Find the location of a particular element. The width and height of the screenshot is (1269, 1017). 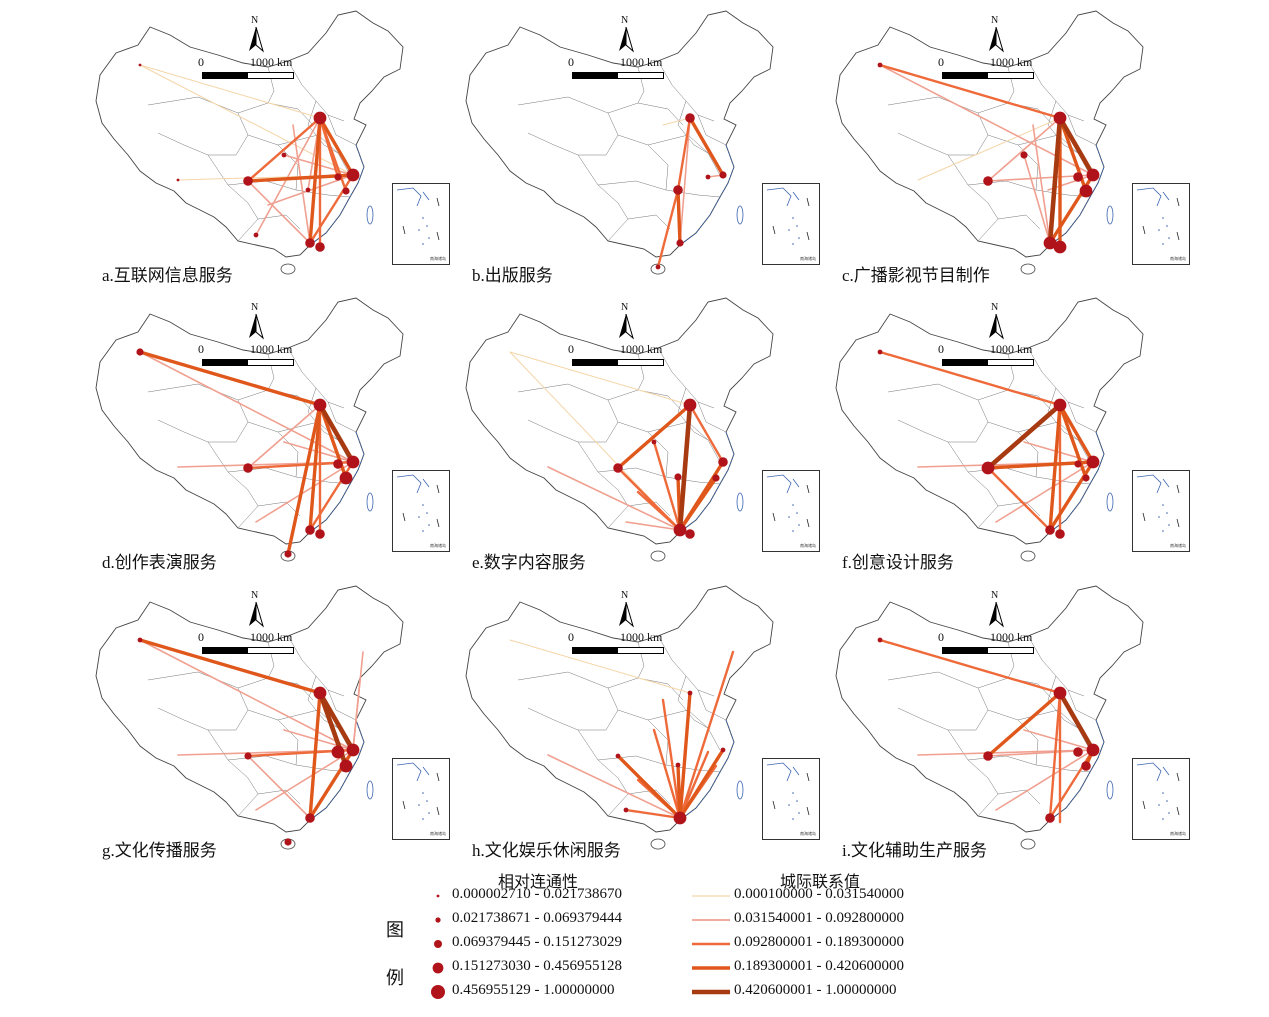

city-node-gz is located at coordinates (680, 530).